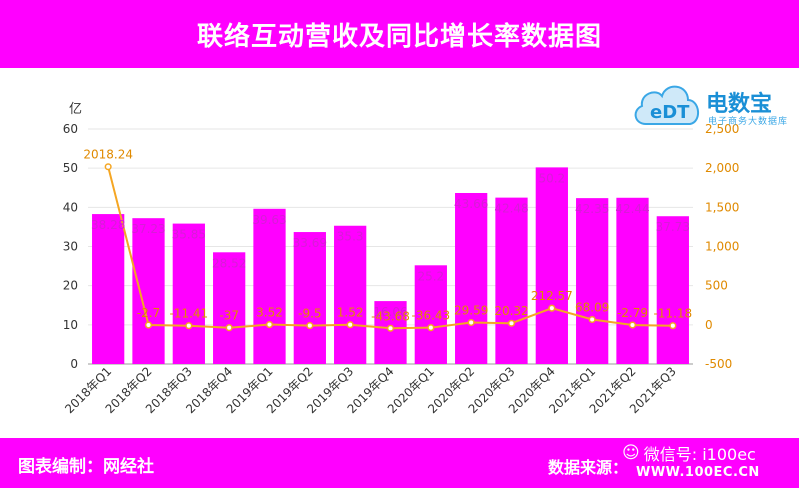 The image size is (799, 488). What do you see at coordinates (552, 296) in the screenshot?
I see `growth-label: 212.57` at bounding box center [552, 296].